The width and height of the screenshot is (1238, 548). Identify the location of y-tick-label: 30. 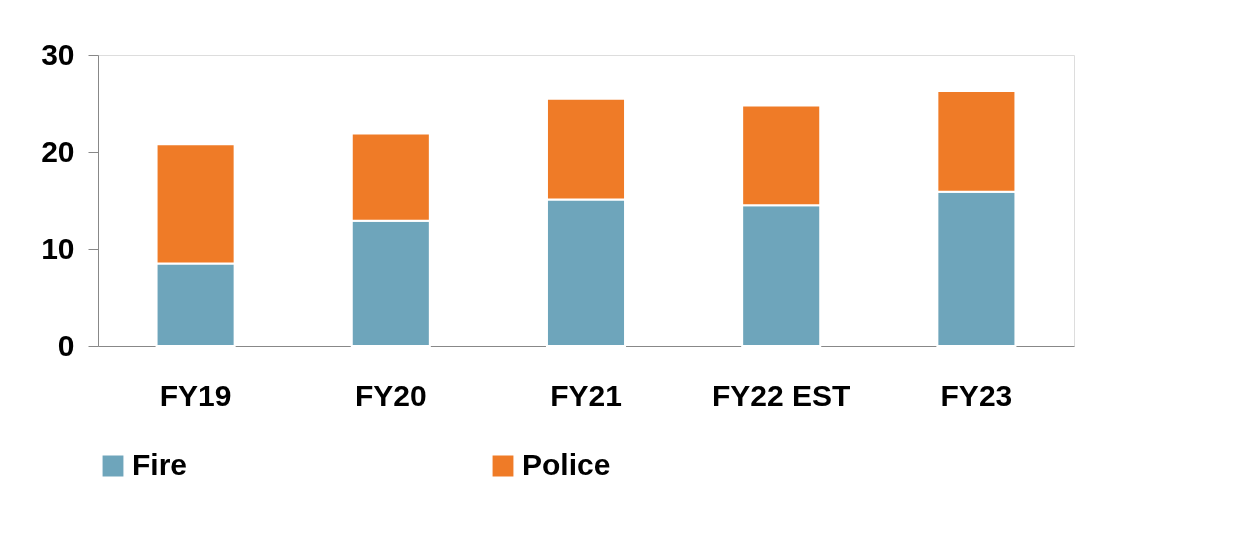
(58, 54).